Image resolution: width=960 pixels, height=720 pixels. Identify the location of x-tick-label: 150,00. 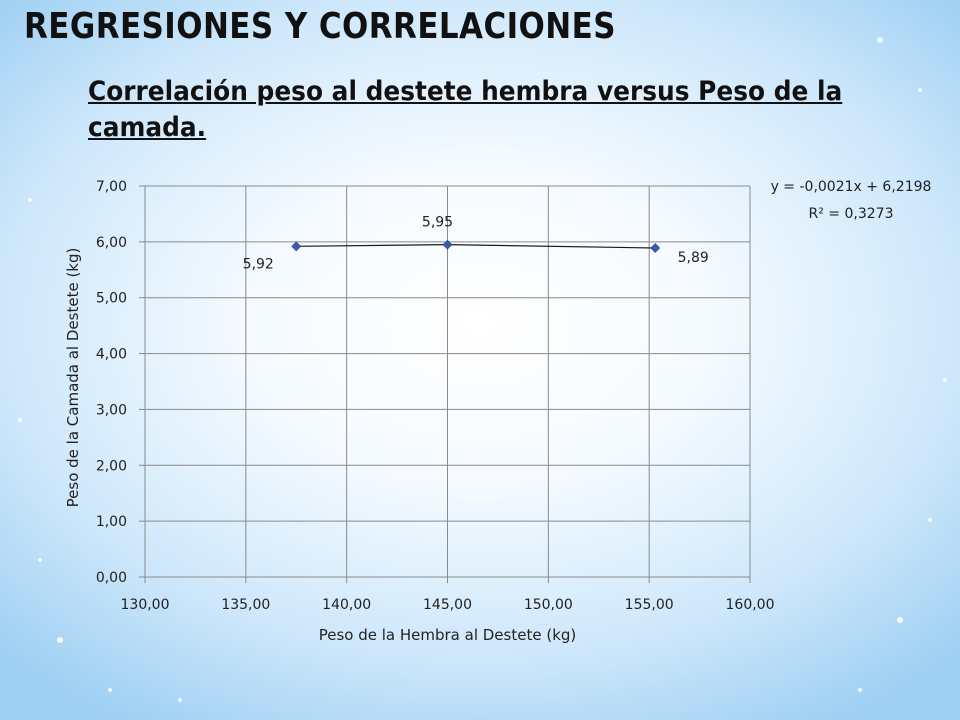
(548, 605).